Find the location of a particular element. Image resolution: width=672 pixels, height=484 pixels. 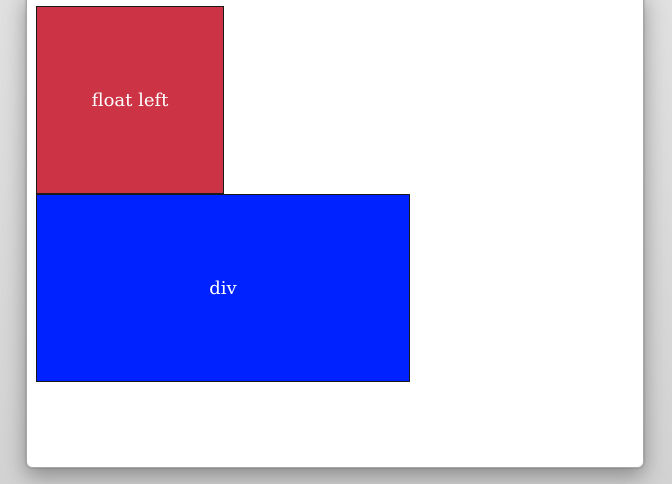

float-left-box: float left is located at coordinates (130, 100).